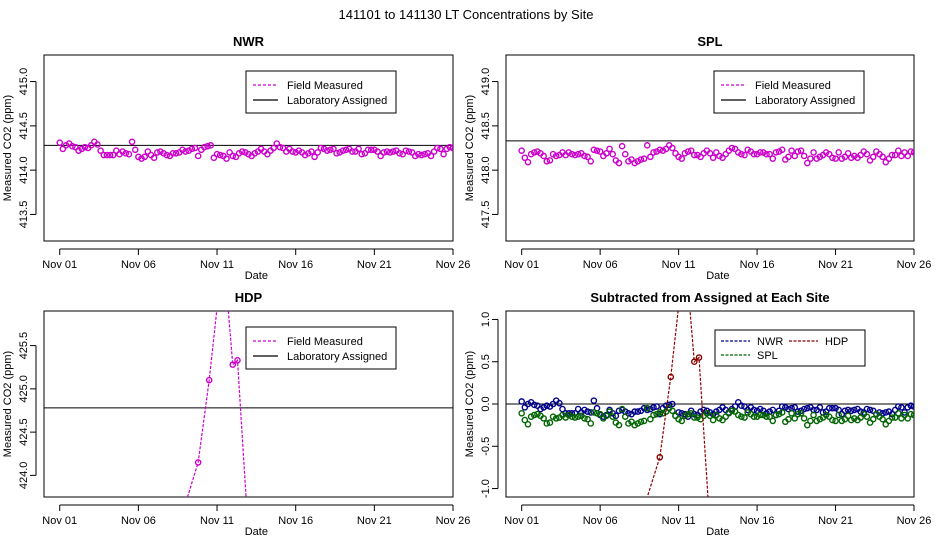 The height and width of the screenshot is (540, 936). I want to click on y-tick-label: 417.5, so click(486, 215).